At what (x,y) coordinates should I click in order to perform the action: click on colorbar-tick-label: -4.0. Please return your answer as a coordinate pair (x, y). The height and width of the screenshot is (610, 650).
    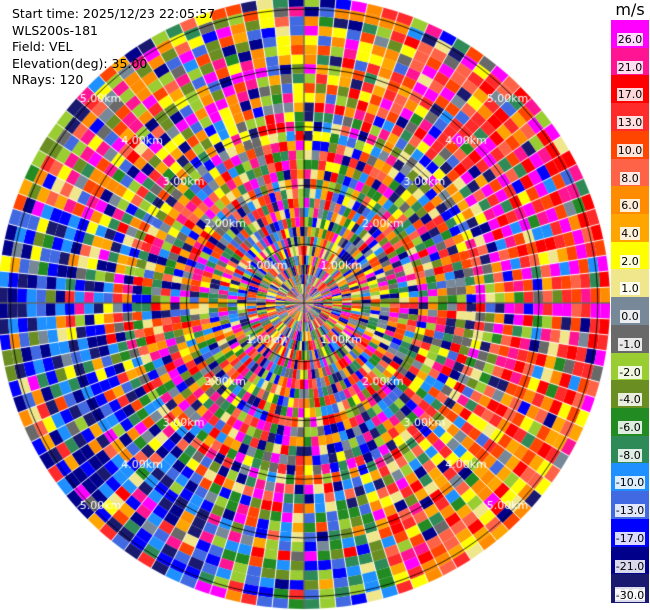
    Looking at the image, I should click on (630, 400).